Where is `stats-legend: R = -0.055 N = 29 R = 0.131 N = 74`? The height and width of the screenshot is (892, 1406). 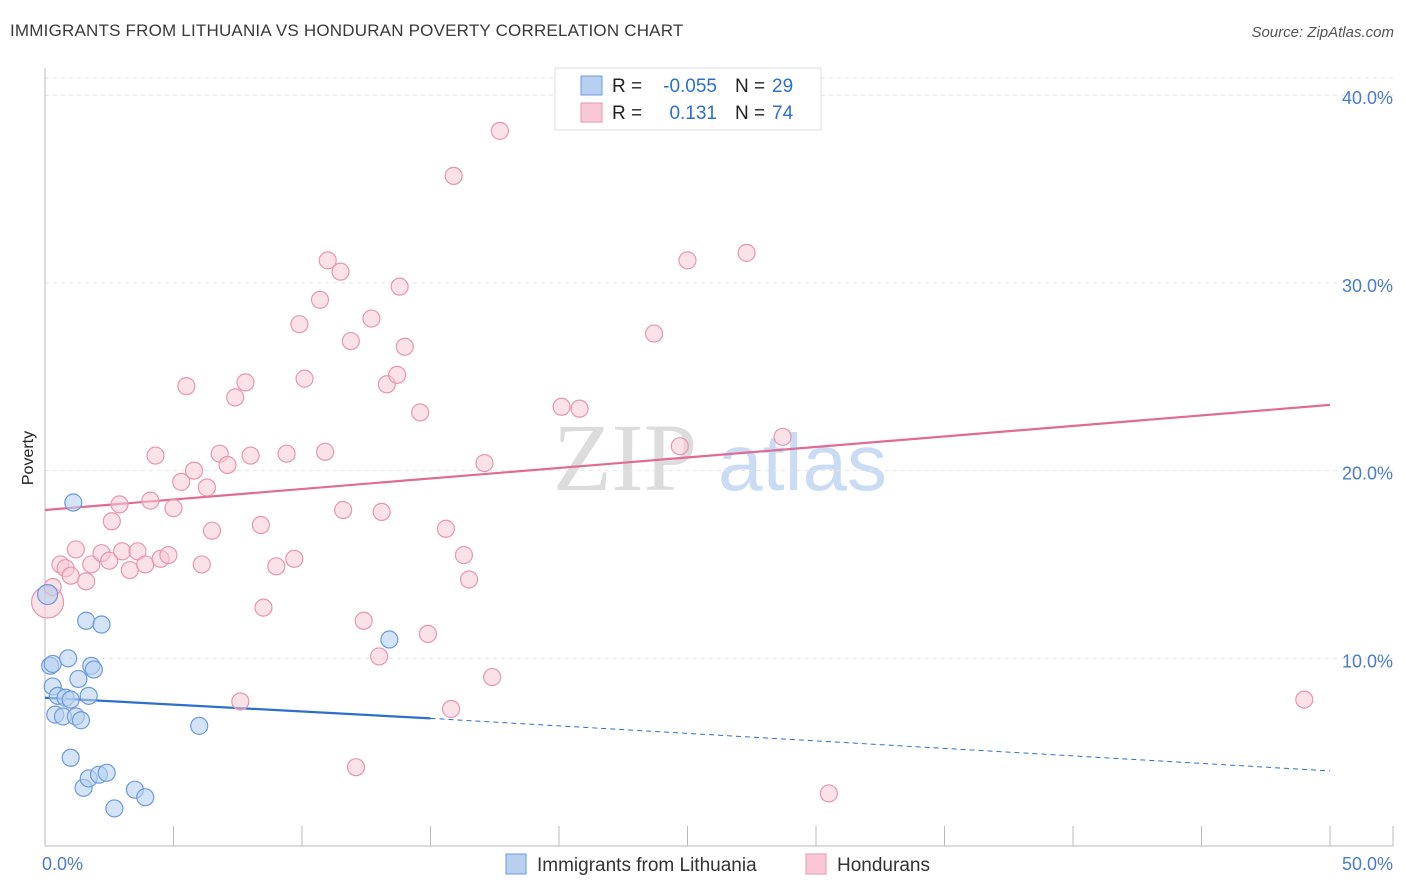
stats-legend: R = -0.055 N = 29 R = 0.131 N = 74 is located at coordinates (688, 99).